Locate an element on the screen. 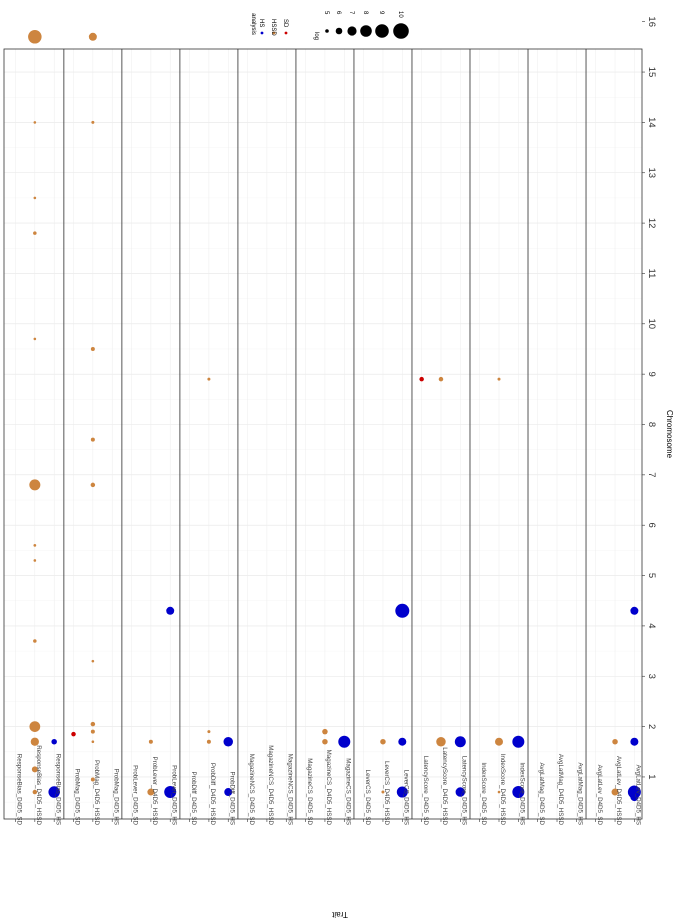  legend-size-items: 5 6 7 8 9 10 is located at coordinates (366, 25).